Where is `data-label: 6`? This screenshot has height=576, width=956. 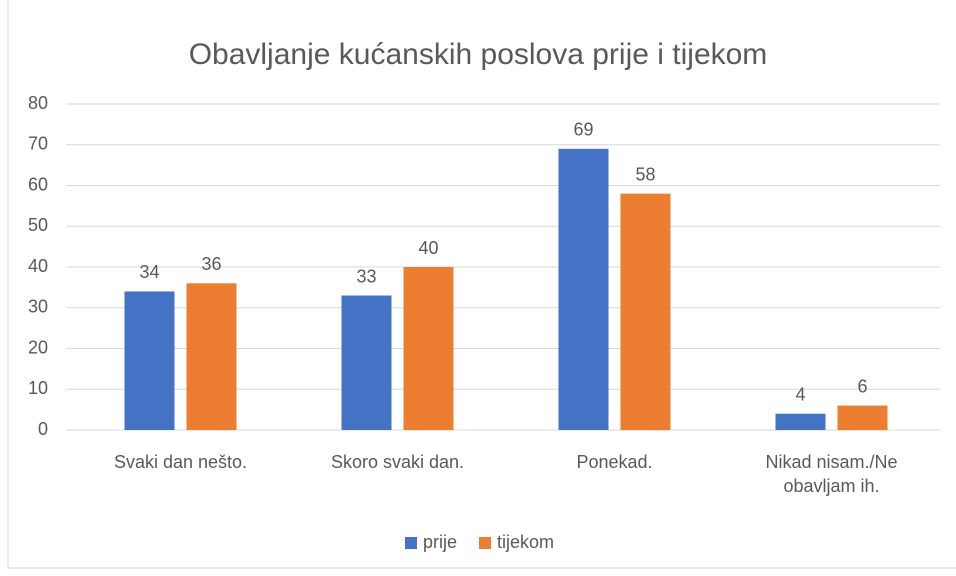
data-label: 6 is located at coordinates (862, 386).